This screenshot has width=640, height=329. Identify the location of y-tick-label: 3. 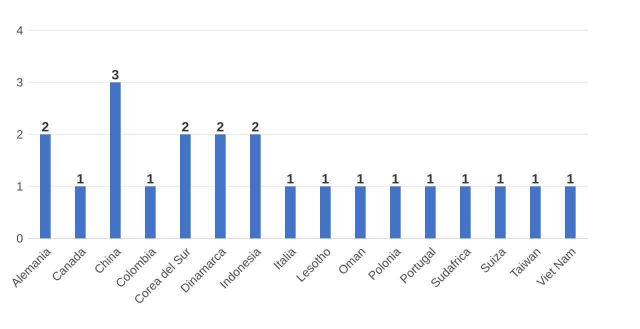
(19, 82).